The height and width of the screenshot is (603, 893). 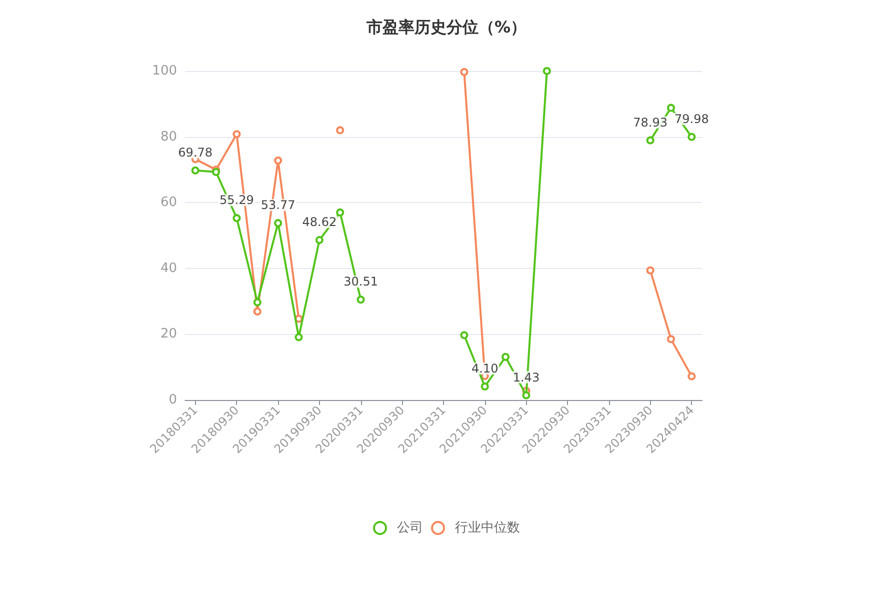 What do you see at coordinates (237, 200) in the screenshot?
I see `data-label: 55.29` at bounding box center [237, 200].